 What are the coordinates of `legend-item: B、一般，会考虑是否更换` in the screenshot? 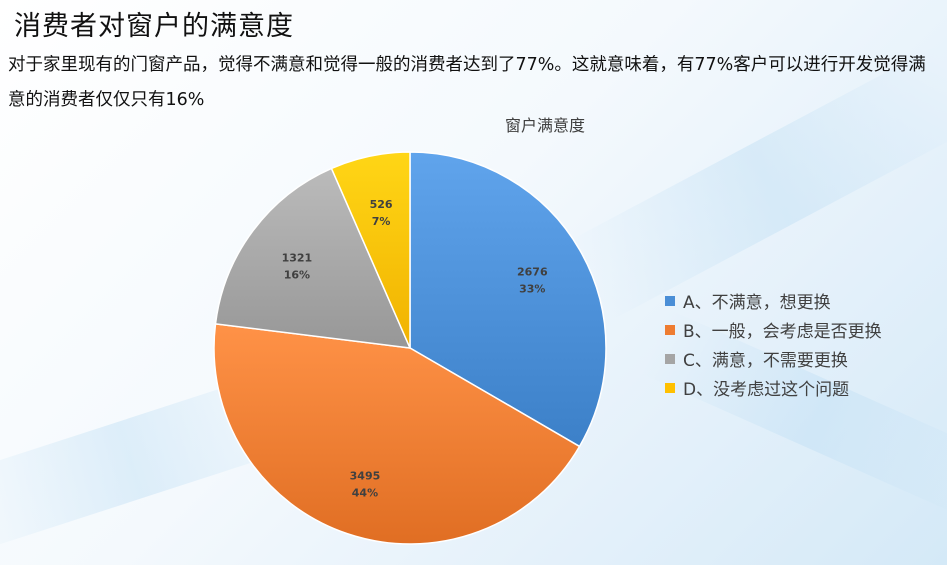 It's located at (773, 329).